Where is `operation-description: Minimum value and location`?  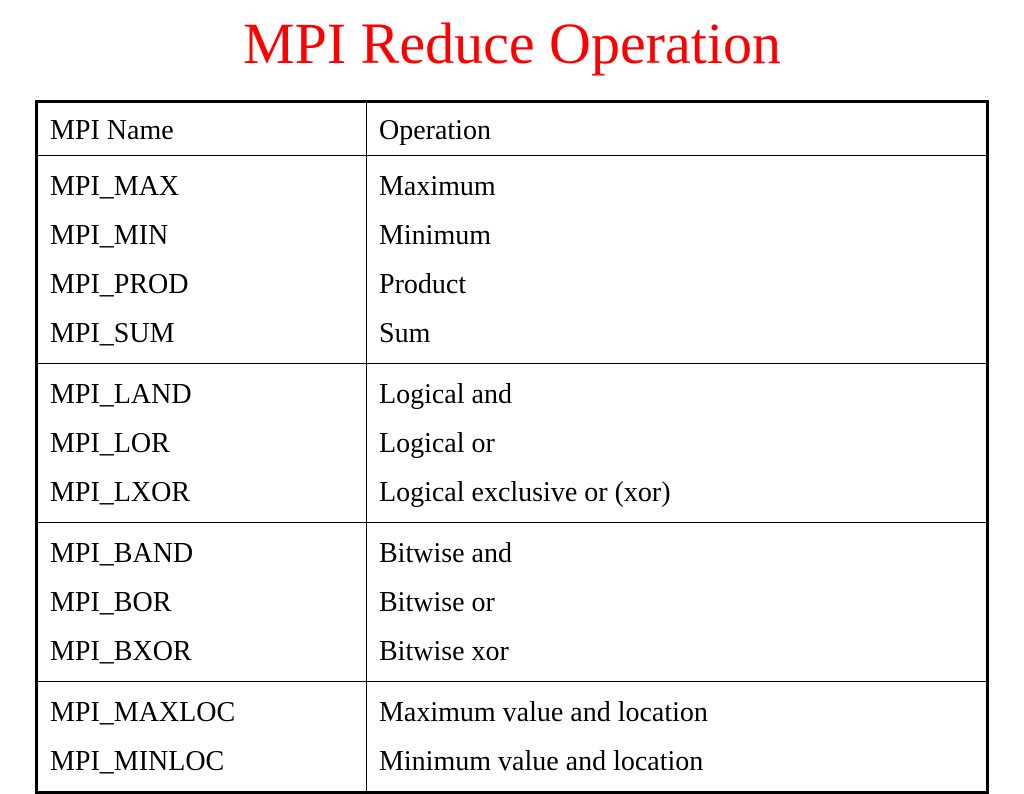
operation-description: Minimum value and location is located at coordinates (541, 761).